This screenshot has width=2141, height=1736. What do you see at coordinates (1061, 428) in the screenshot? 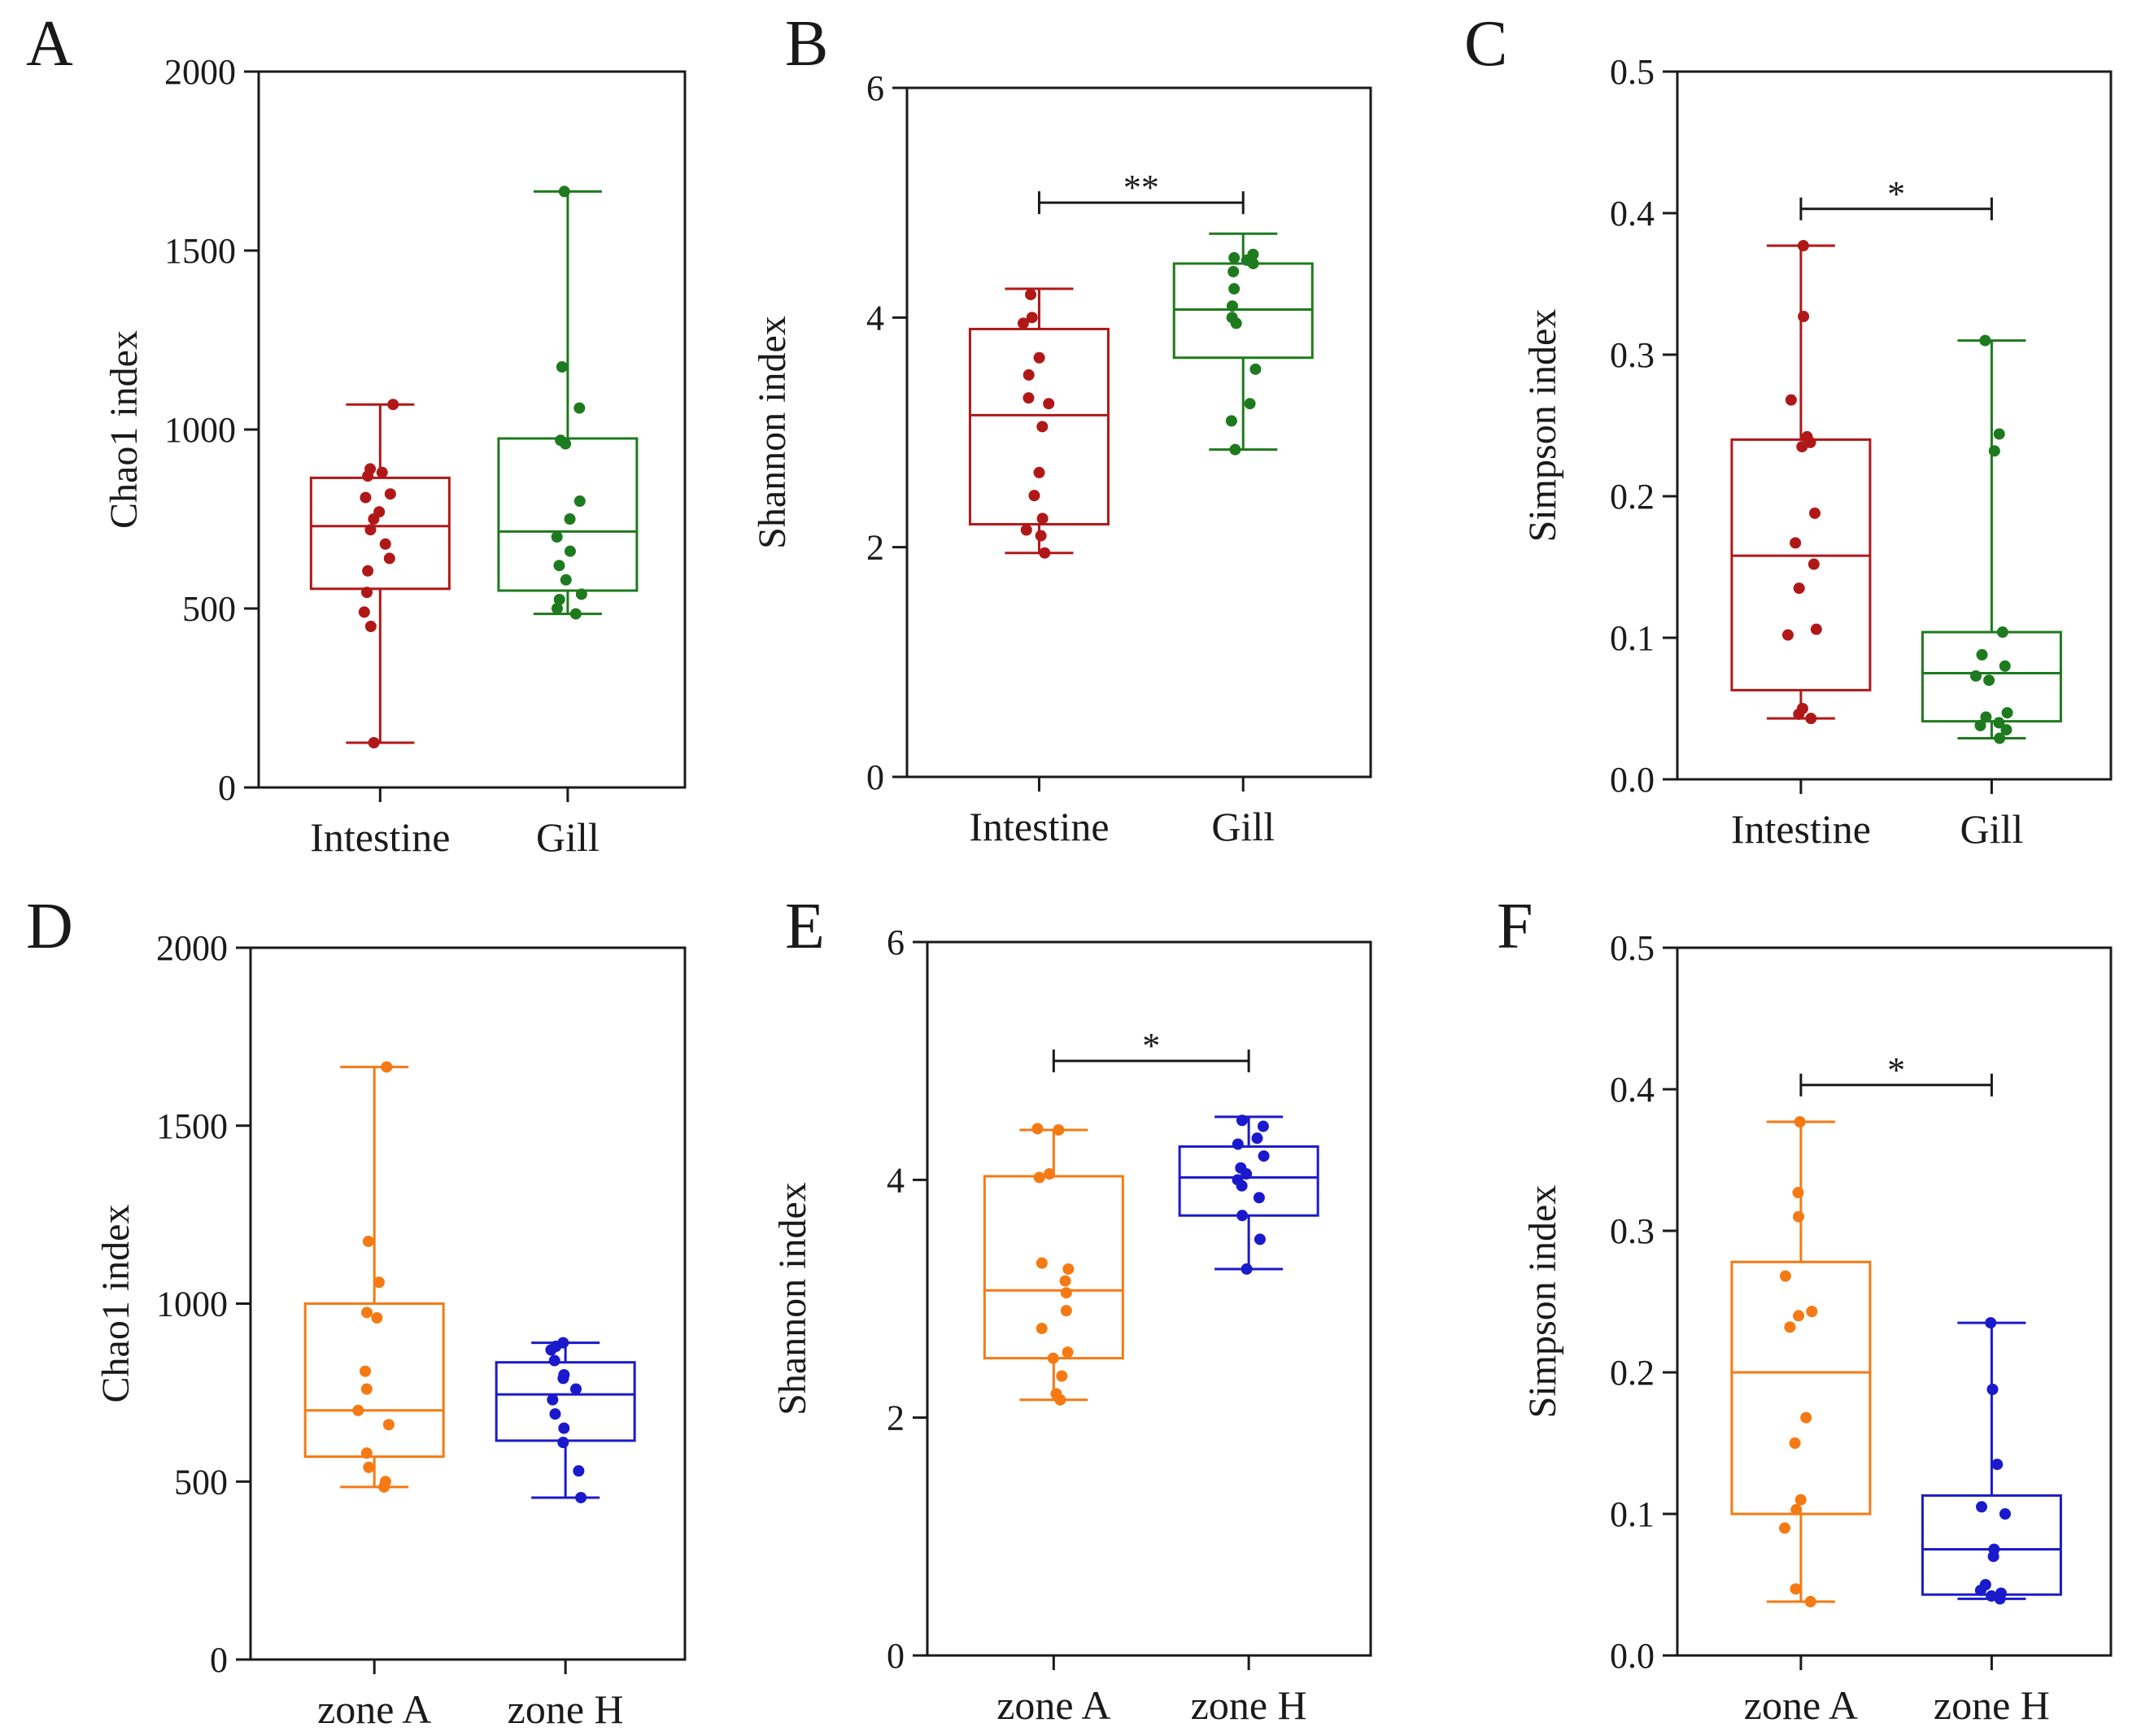
I see `panel-b: B 0 2 4 6 Shannon index Intestine Gill **` at bounding box center [1061, 428].